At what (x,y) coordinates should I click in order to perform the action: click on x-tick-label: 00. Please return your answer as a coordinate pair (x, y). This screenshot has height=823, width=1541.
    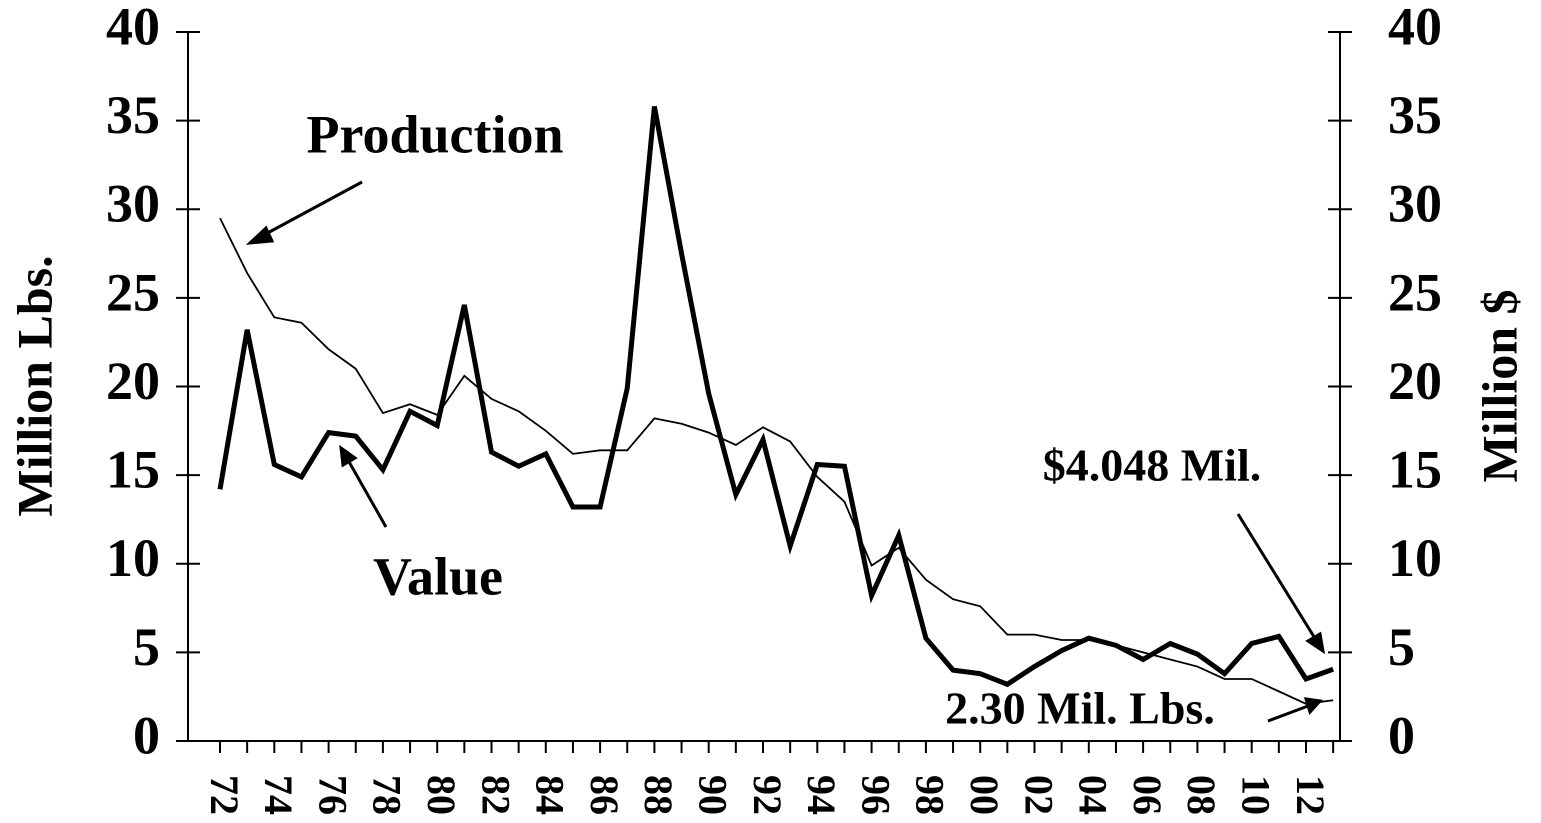
    Looking at the image, I should click on (984, 795).